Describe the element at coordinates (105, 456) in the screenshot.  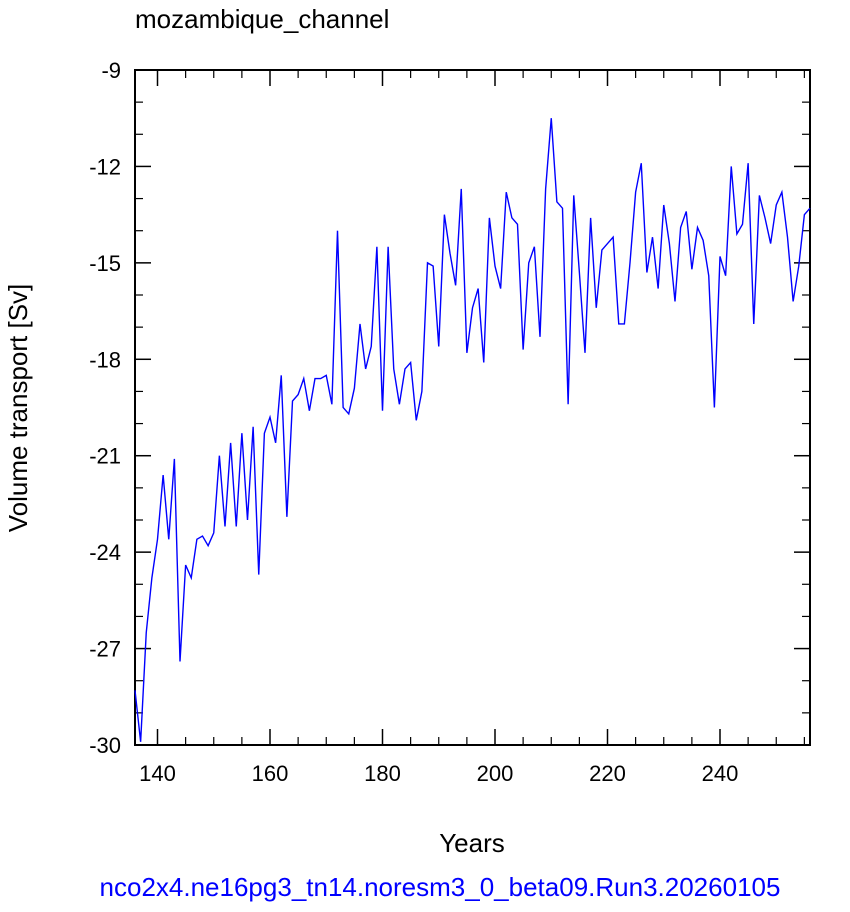
I see `y-tick-label: -21` at that location.